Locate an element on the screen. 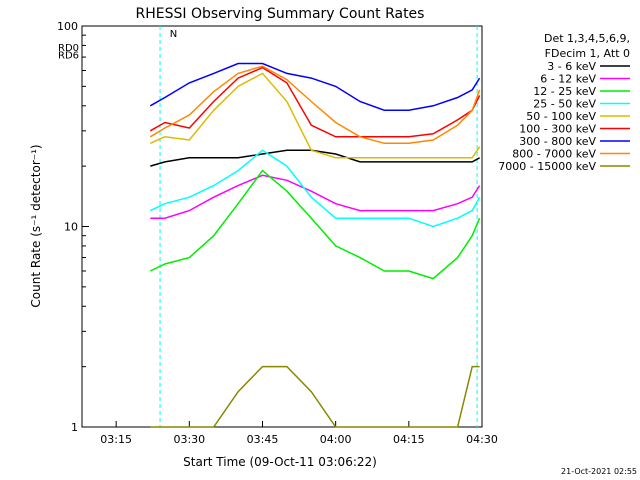 The image size is (640, 480). x-tick-label-5: 04:30 is located at coordinates (482, 439).